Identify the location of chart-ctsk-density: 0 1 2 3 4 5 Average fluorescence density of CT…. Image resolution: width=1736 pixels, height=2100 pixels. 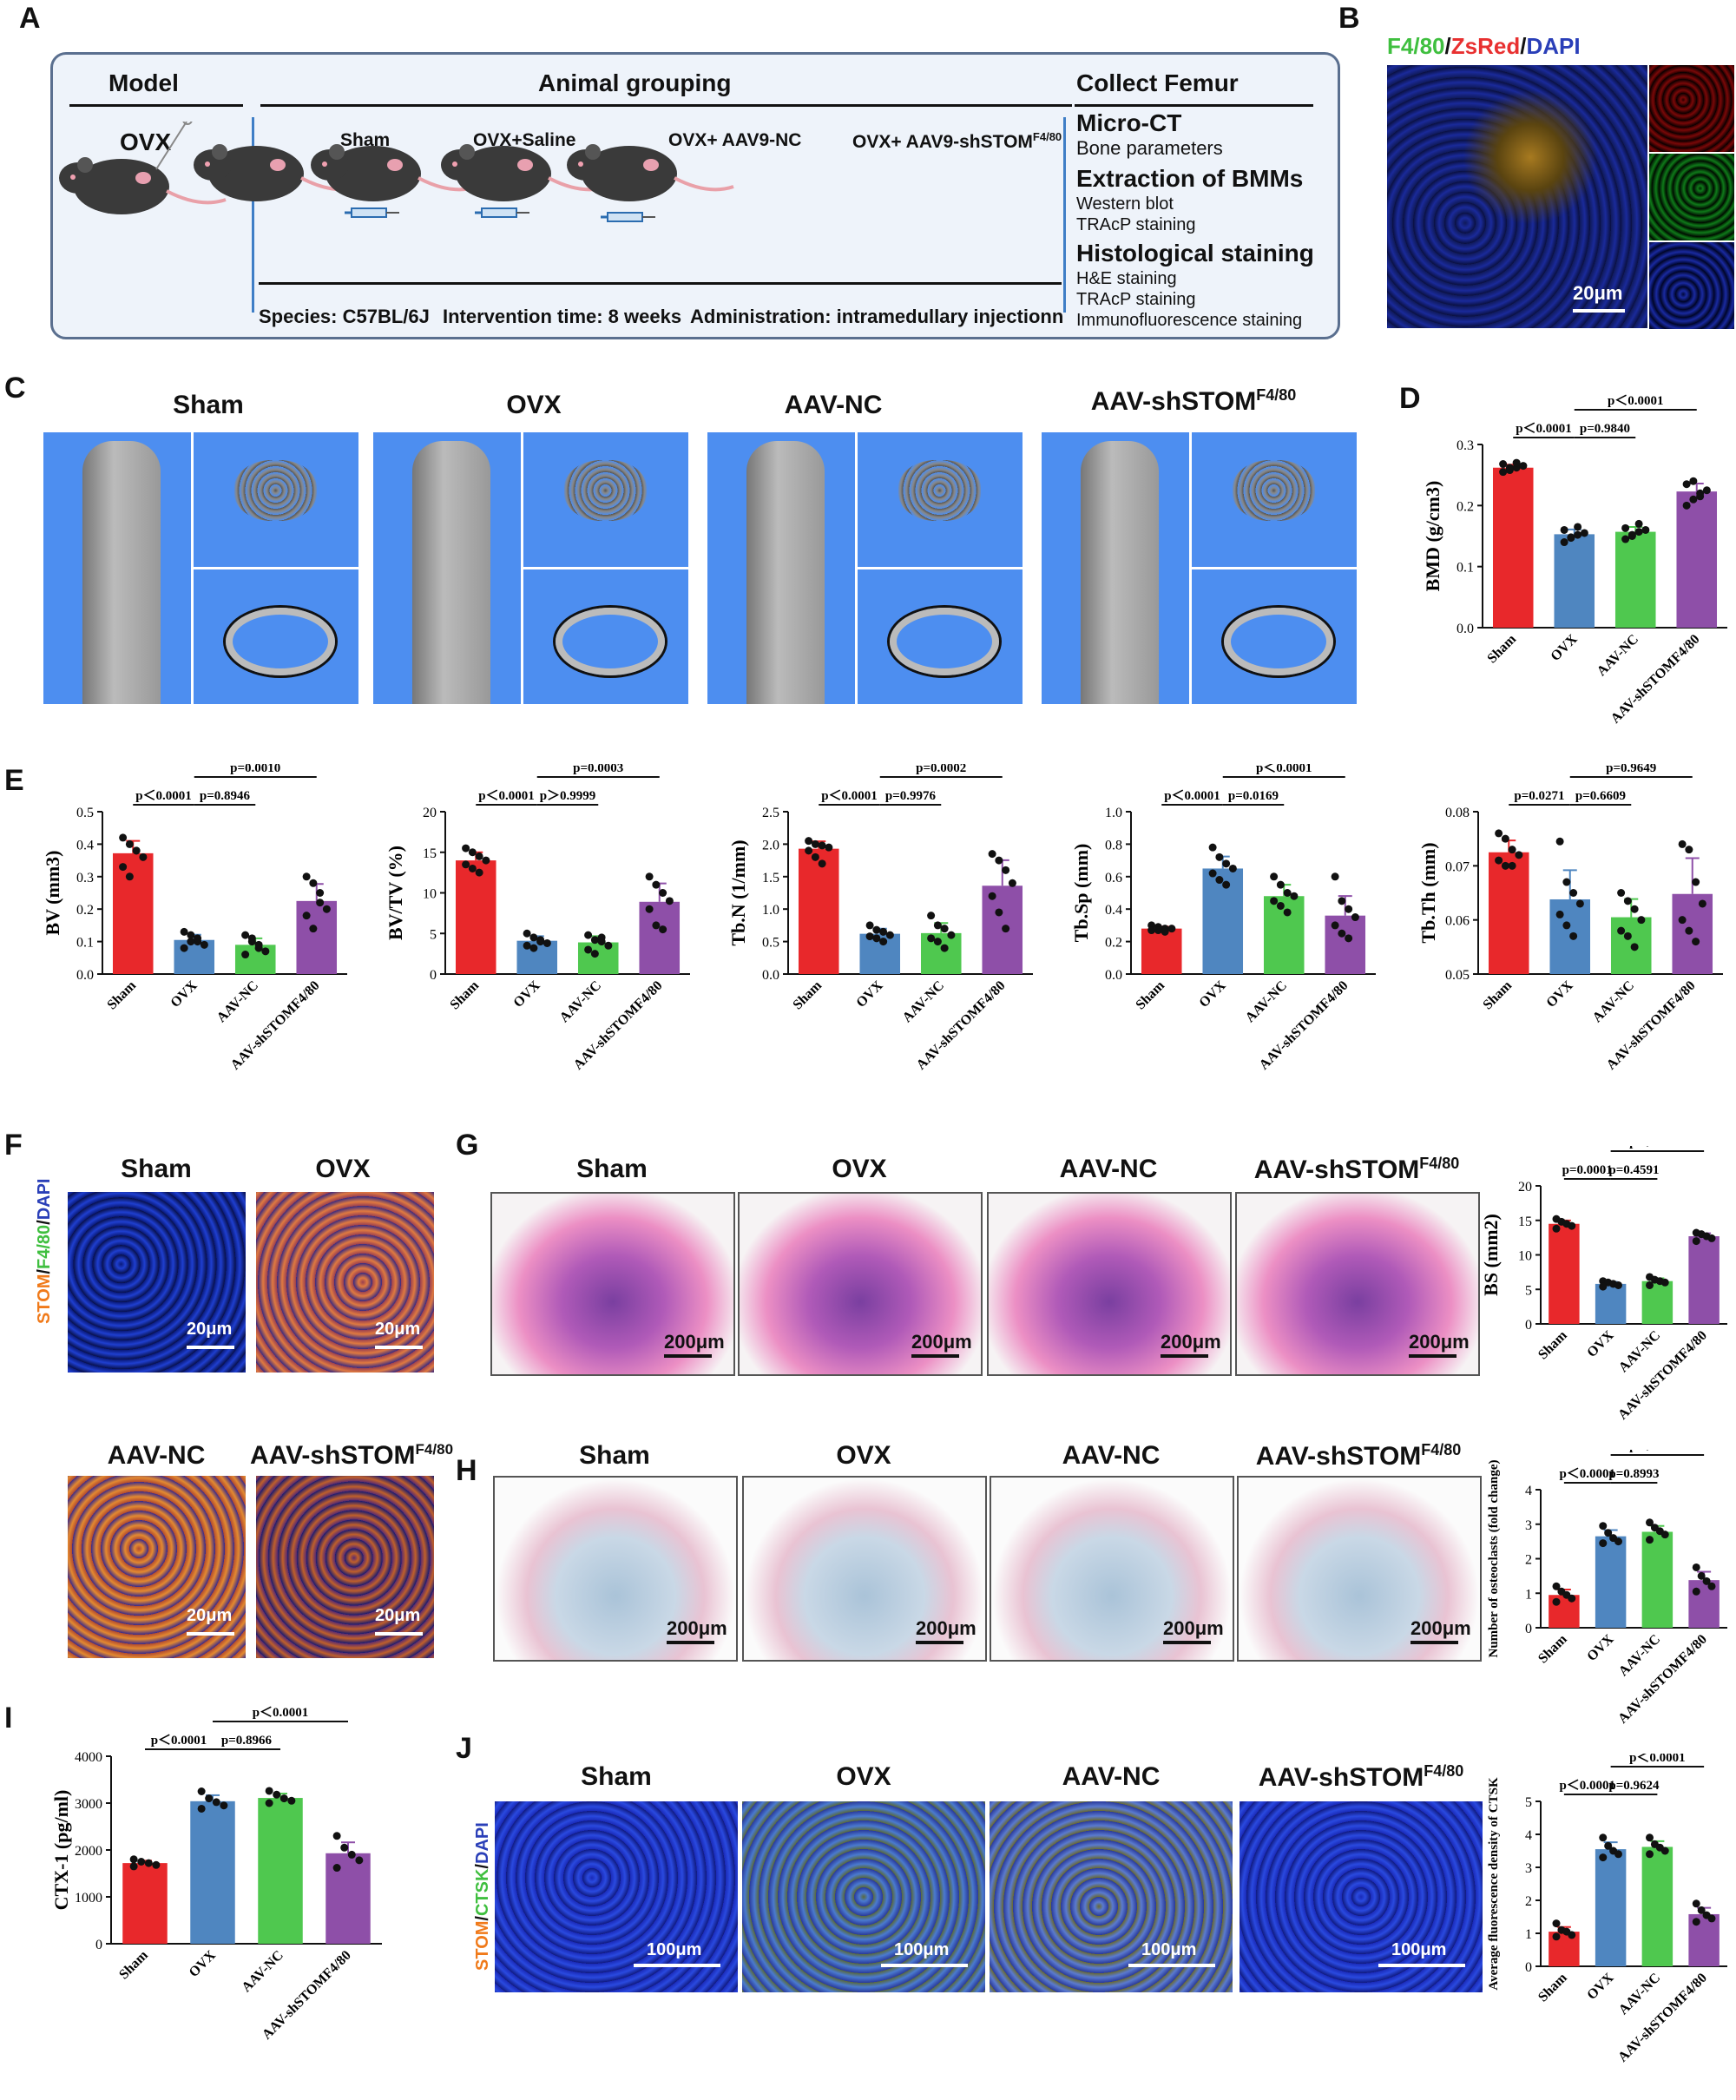
(1607, 1909).